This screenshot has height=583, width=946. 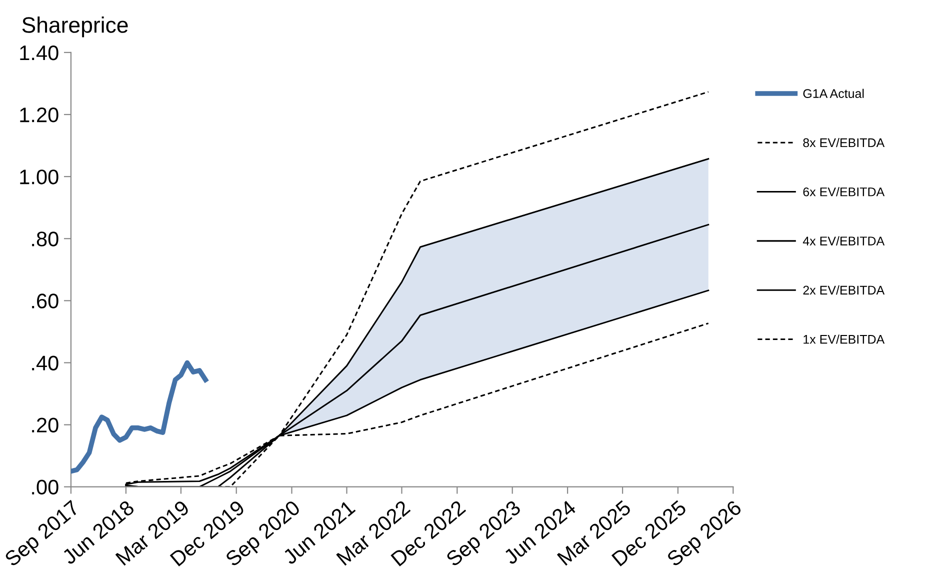 What do you see at coordinates (45, 301) in the screenshot?
I see `y-tick-label: .60` at bounding box center [45, 301].